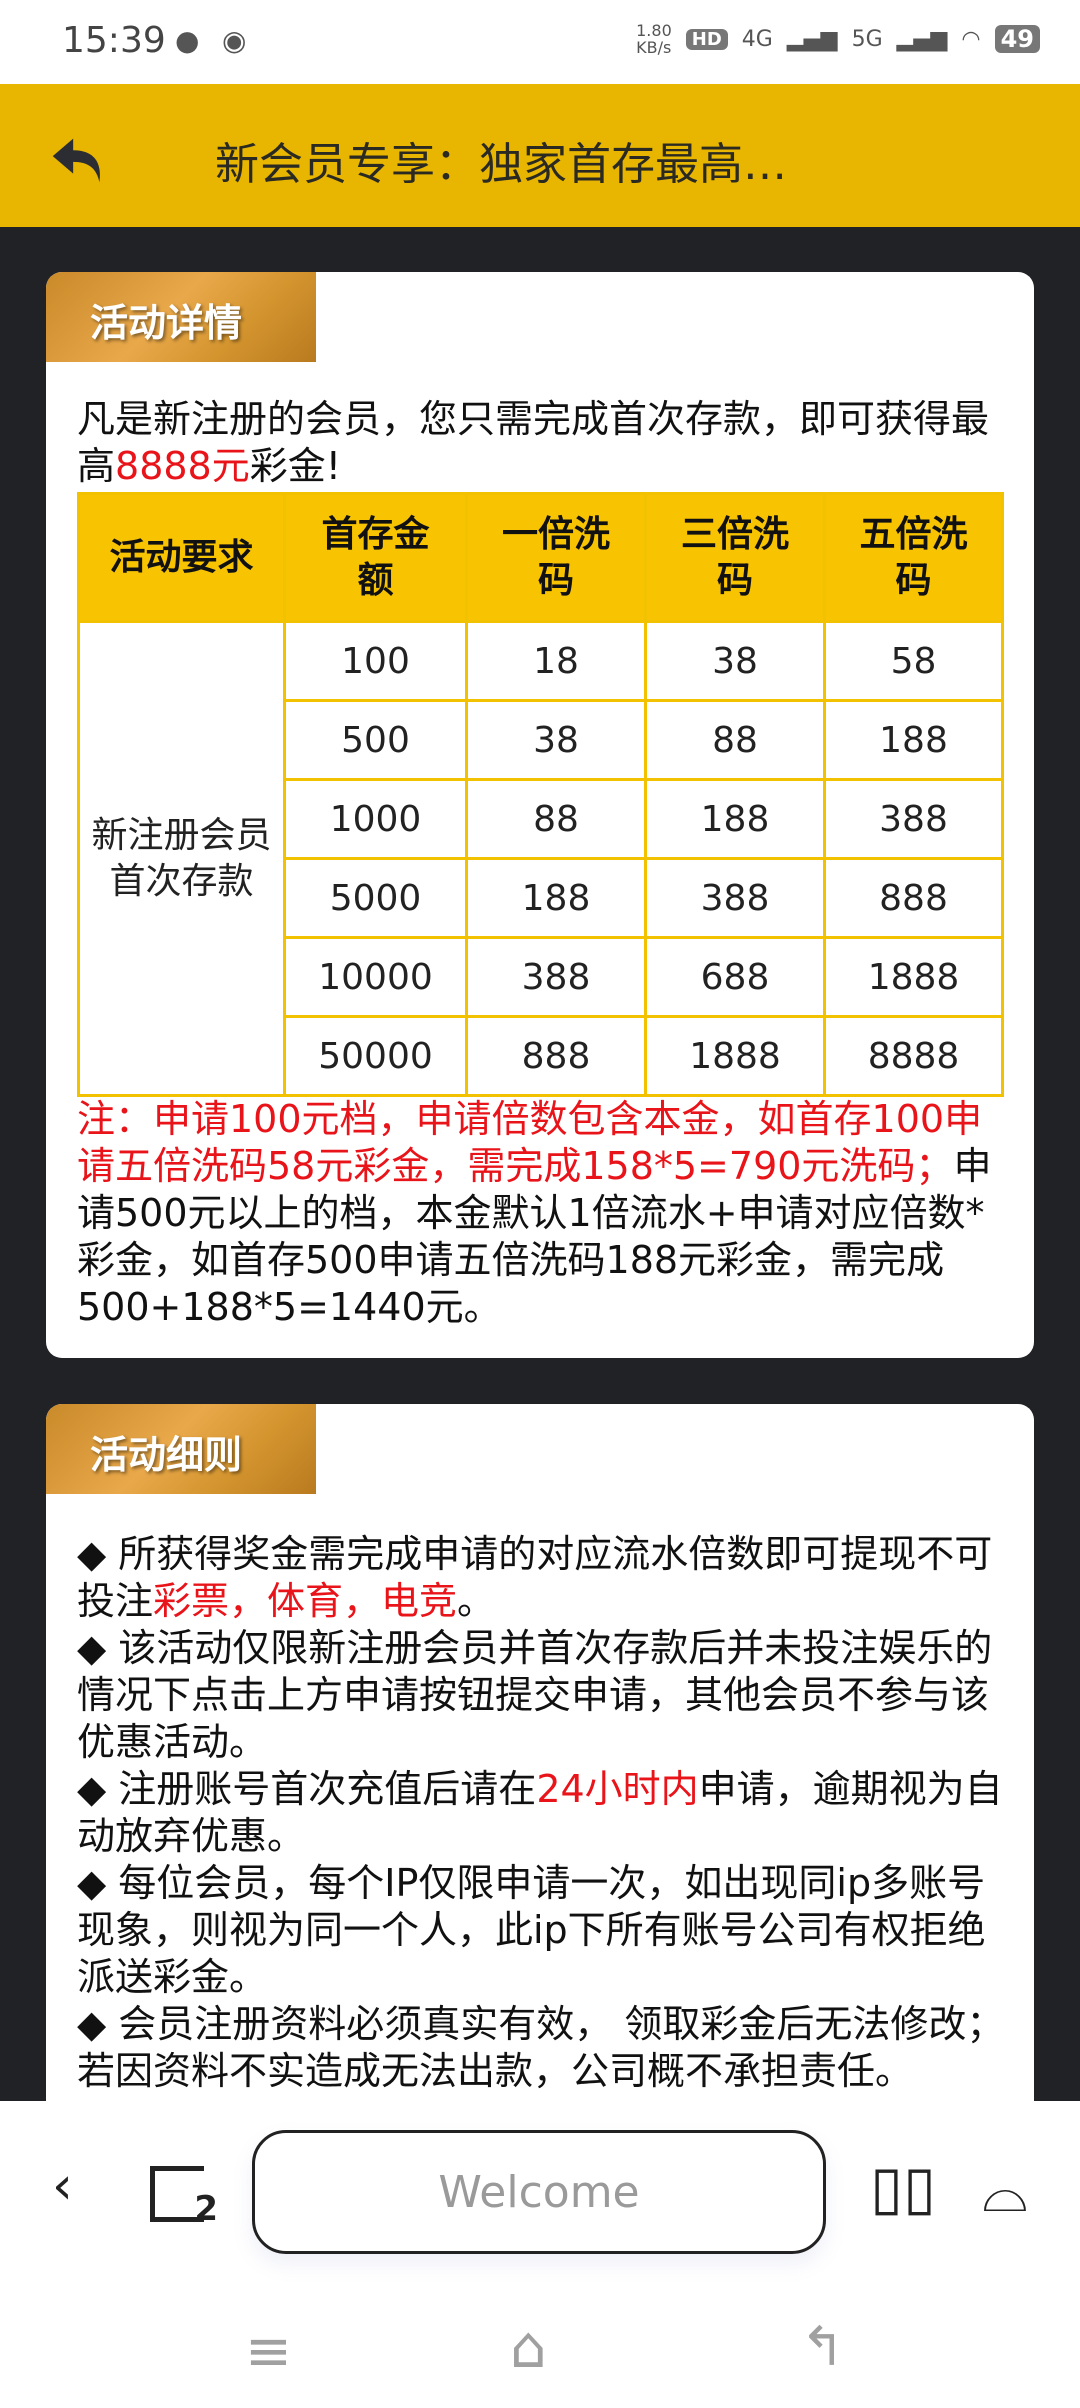 Image resolution: width=1080 pixels, height=2408 pixels. I want to click on table-cell: 100, so click(375, 661).